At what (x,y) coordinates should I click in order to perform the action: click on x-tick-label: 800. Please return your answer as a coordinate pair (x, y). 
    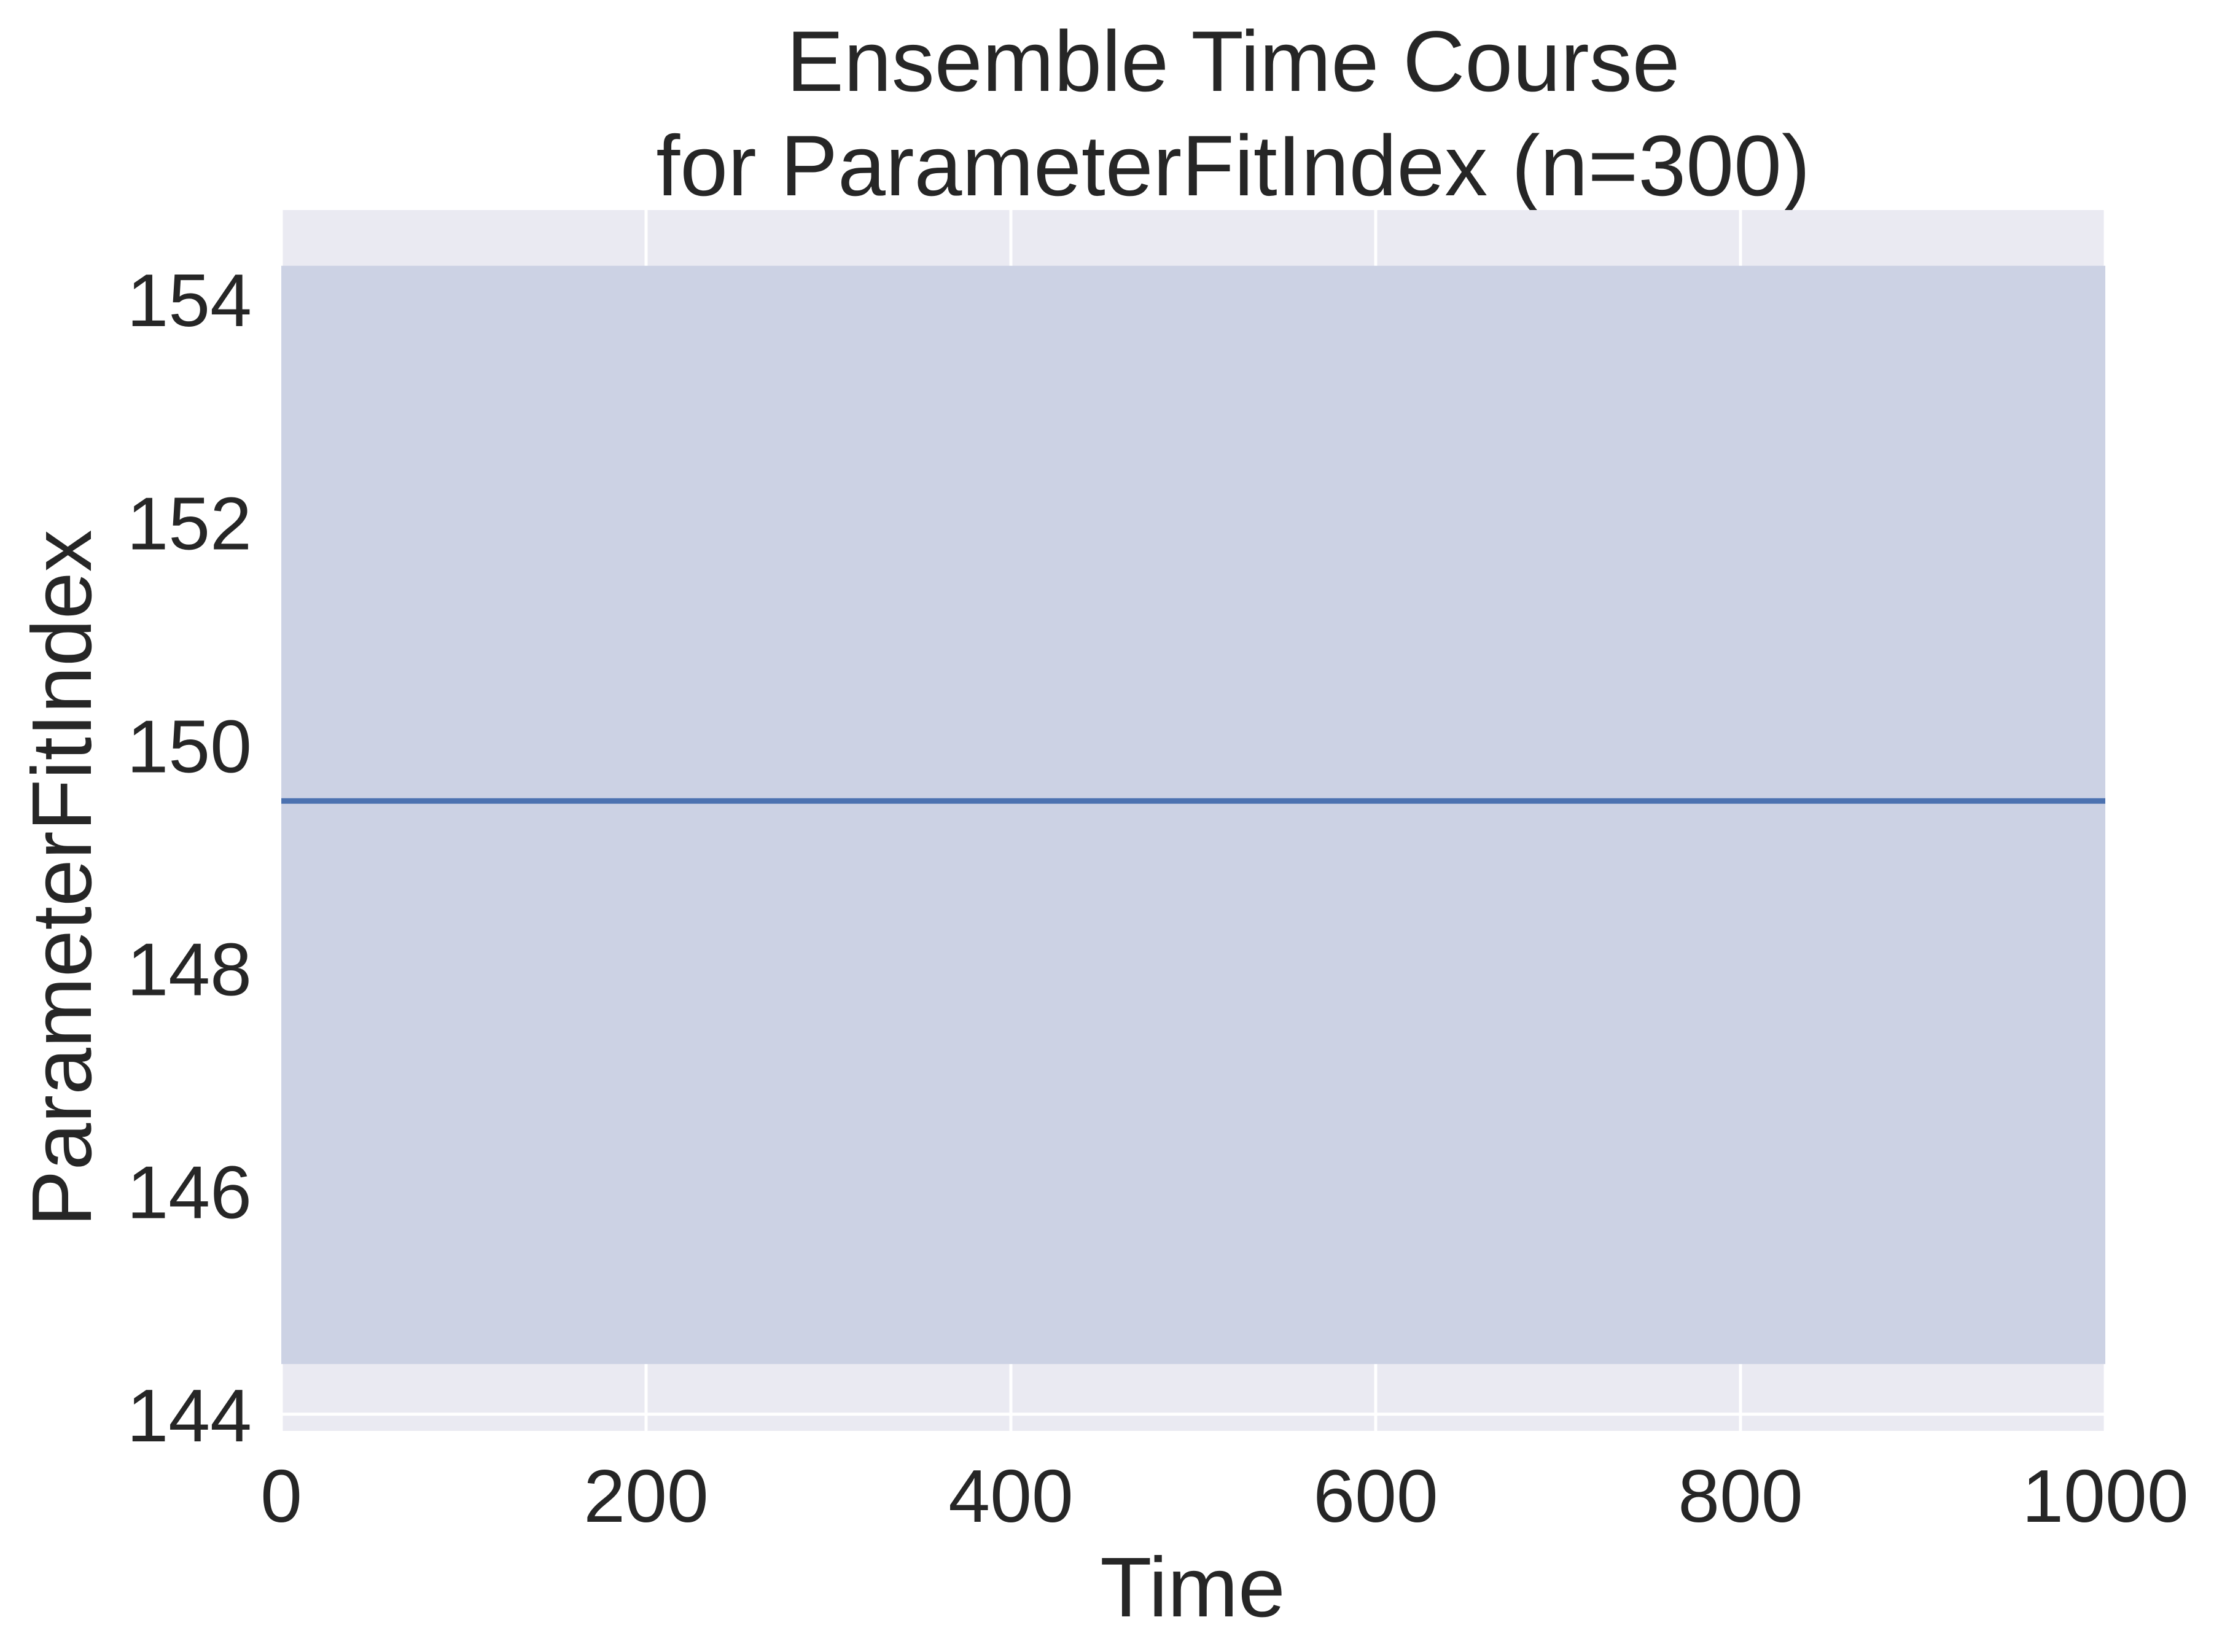
    Looking at the image, I should click on (1740, 1496).